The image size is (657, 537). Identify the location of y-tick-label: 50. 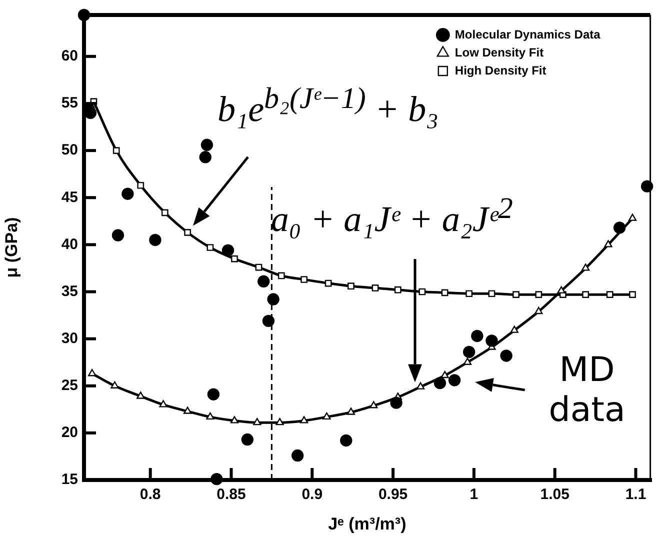
(69, 150).